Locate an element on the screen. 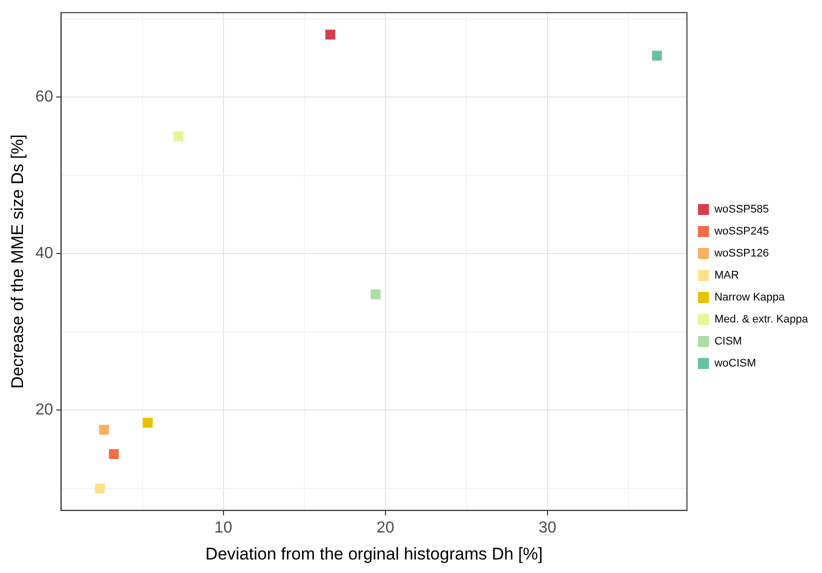 This screenshot has width=822, height=573. x-axis-title: Deviation from the orginal histograms Dh [%] is located at coordinates (374, 554).